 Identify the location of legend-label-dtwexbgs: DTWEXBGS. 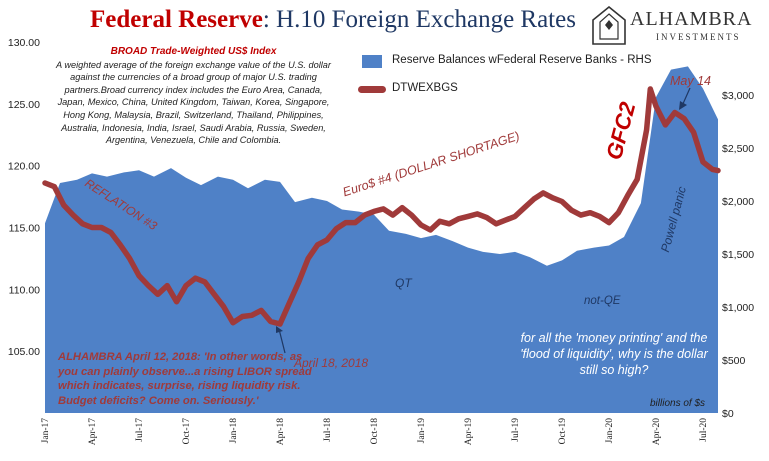
(425, 88).